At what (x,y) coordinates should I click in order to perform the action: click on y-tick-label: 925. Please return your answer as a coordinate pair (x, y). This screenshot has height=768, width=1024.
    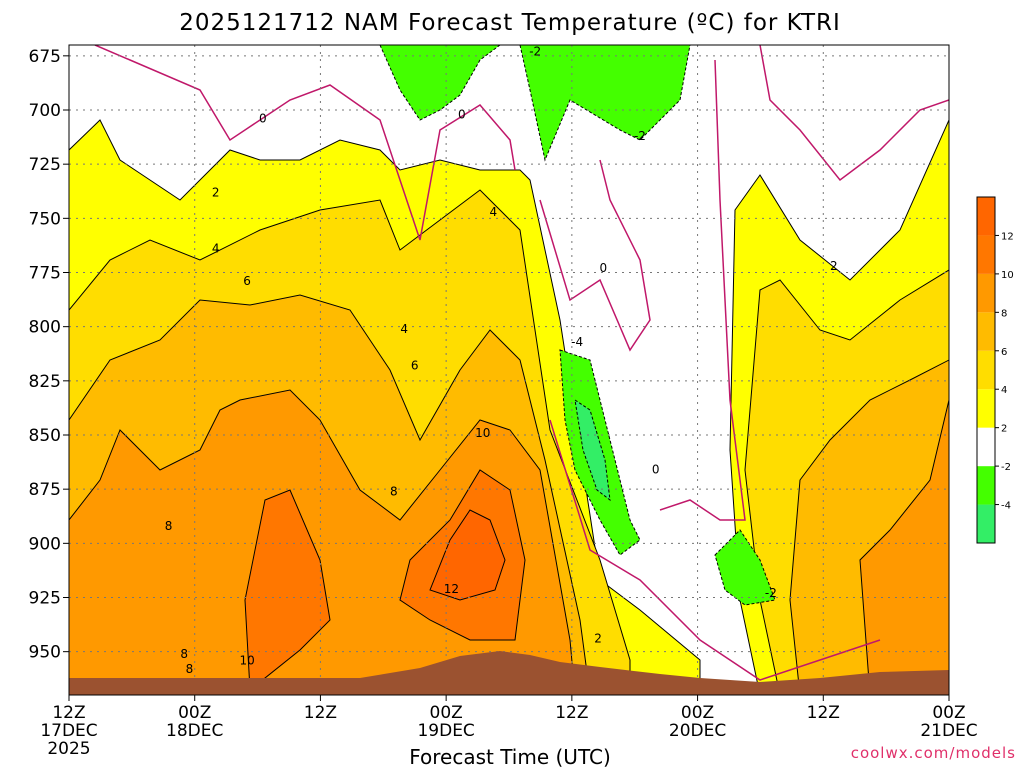
    Looking at the image, I should click on (45, 599).